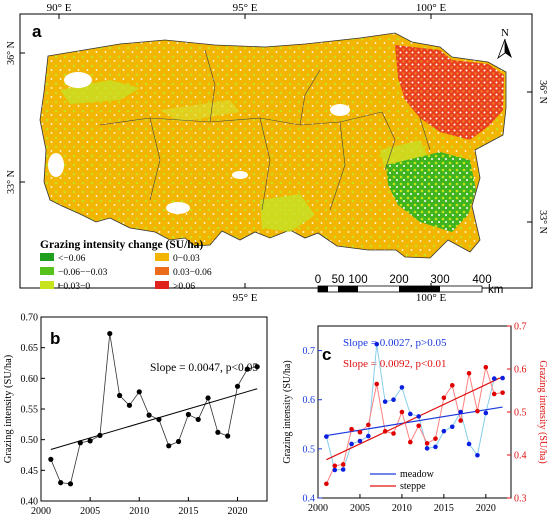 This screenshot has width=550, height=521. Describe the element at coordinates (30, 440) in the screenshot. I see `y-tick-label: 0.50` at that location.